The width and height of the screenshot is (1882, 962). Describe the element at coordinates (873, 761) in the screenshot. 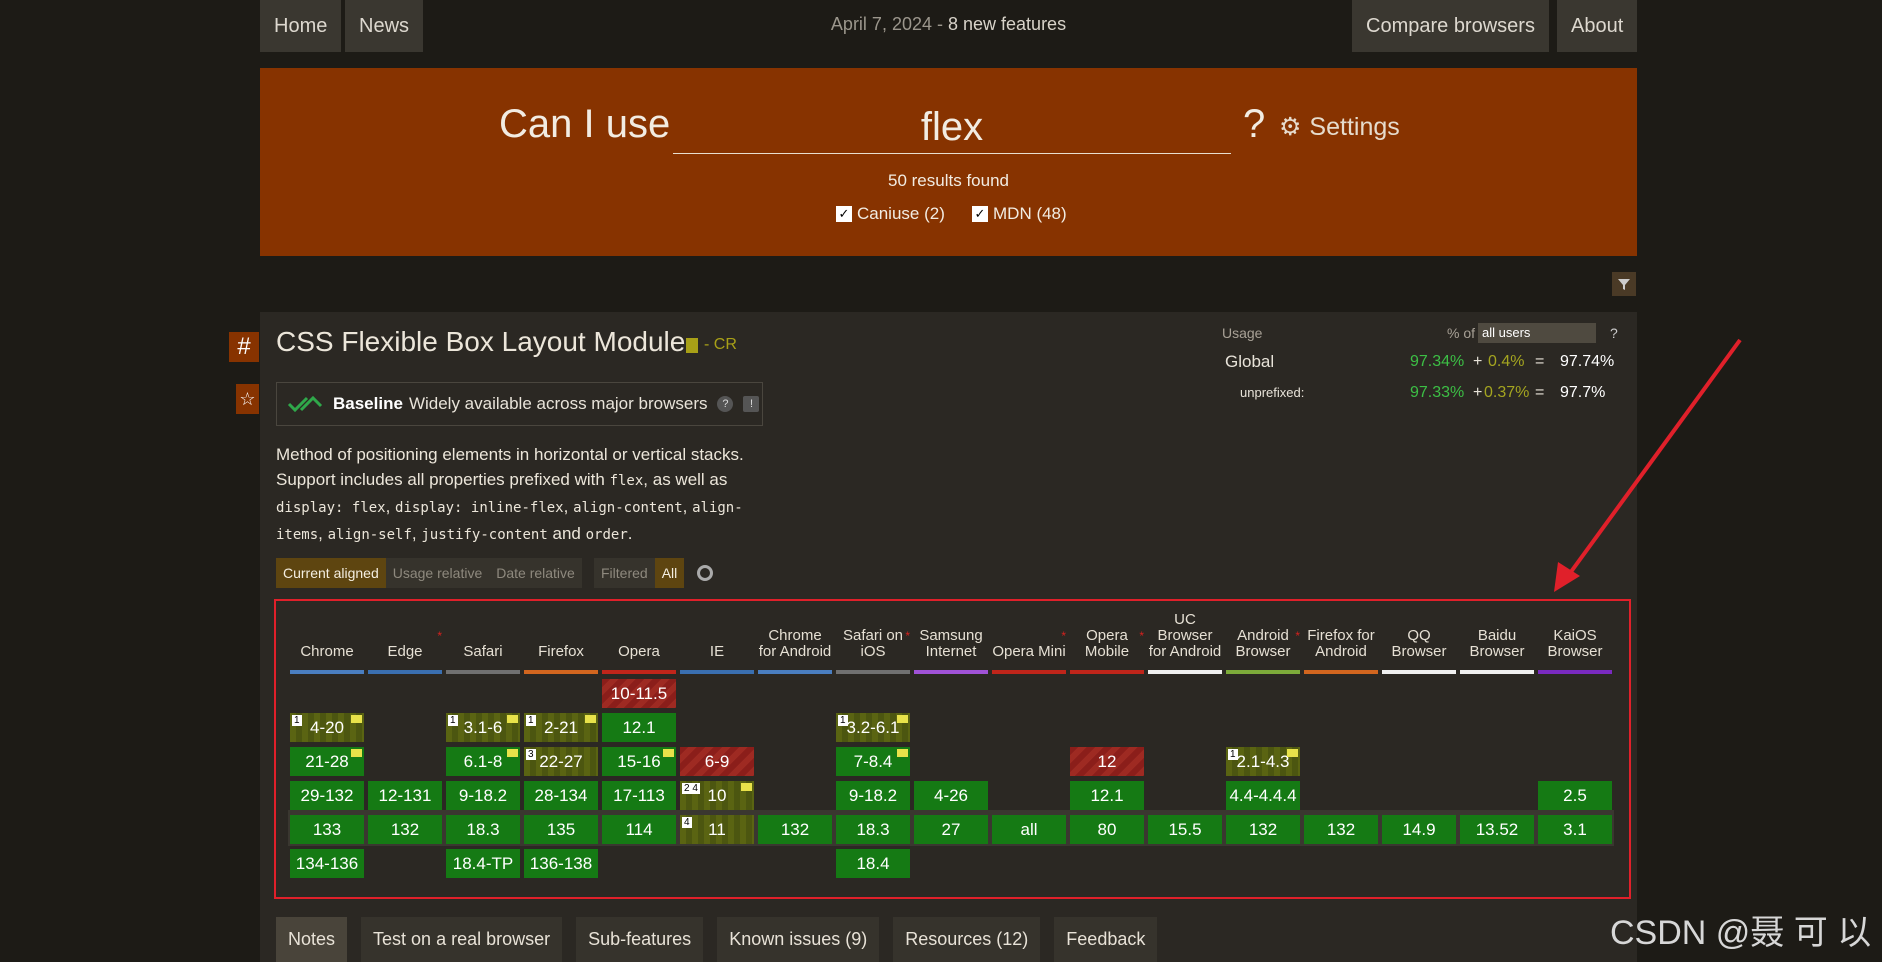

I see `support-cell: 7-8.4` at that location.